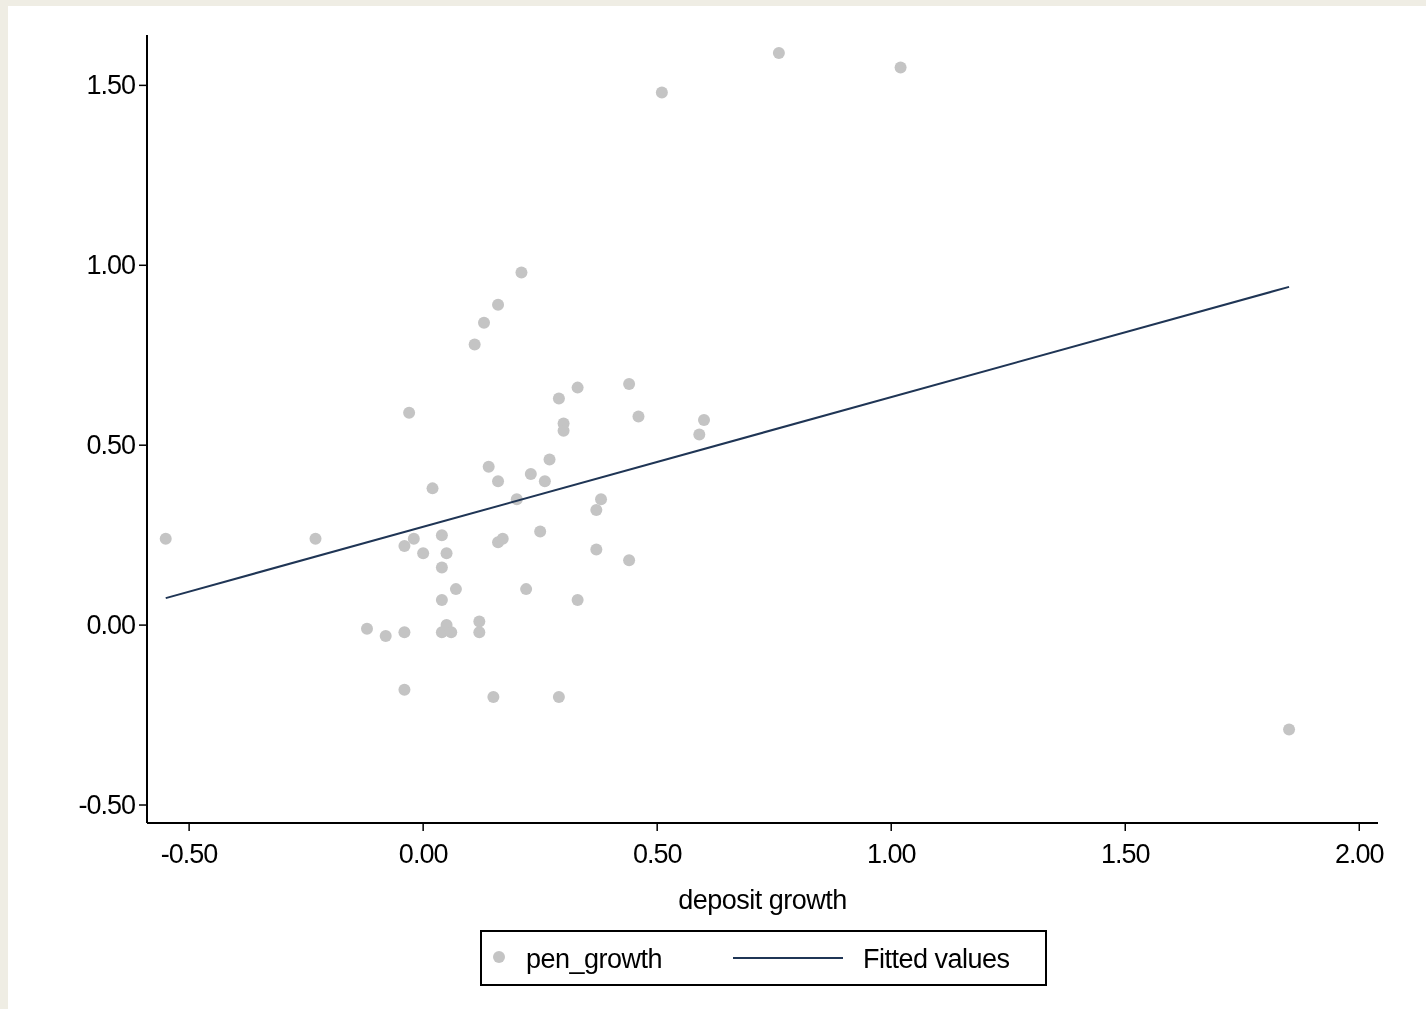 The image size is (1426, 1009). I want to click on x-tick-label: 1.50, so click(1125, 854).